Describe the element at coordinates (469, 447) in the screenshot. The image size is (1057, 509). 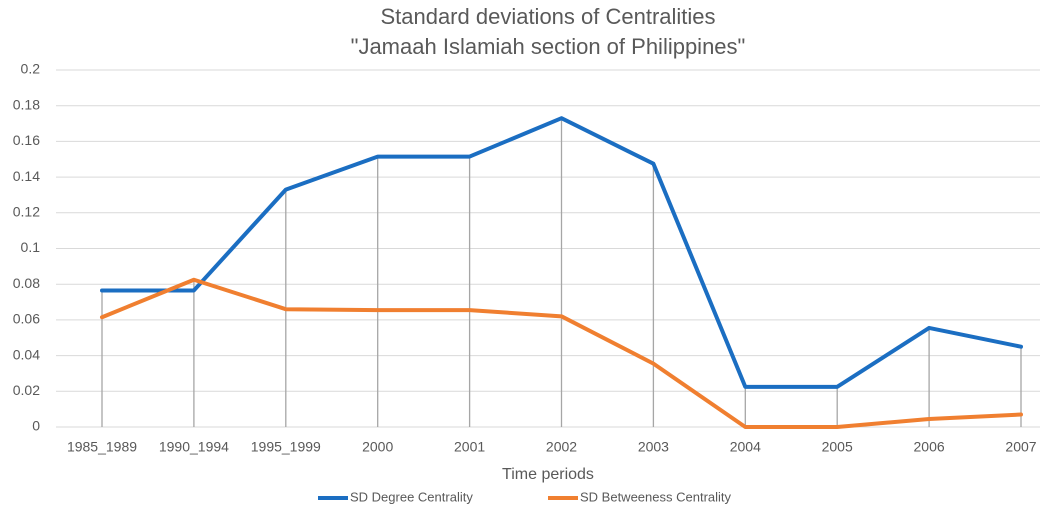
I see `x-tick-label: 2001` at that location.